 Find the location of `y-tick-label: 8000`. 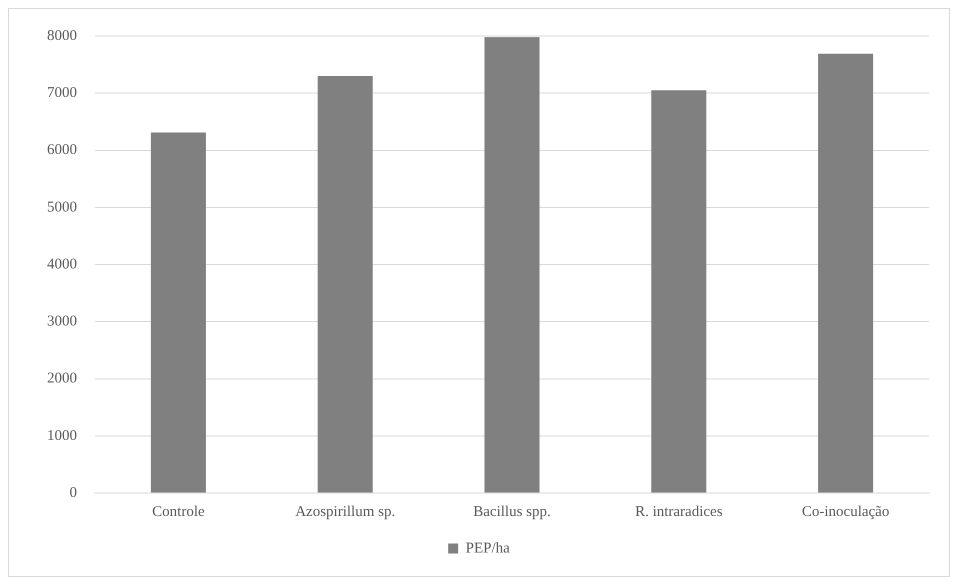

y-tick-label: 8000 is located at coordinates (62, 36).